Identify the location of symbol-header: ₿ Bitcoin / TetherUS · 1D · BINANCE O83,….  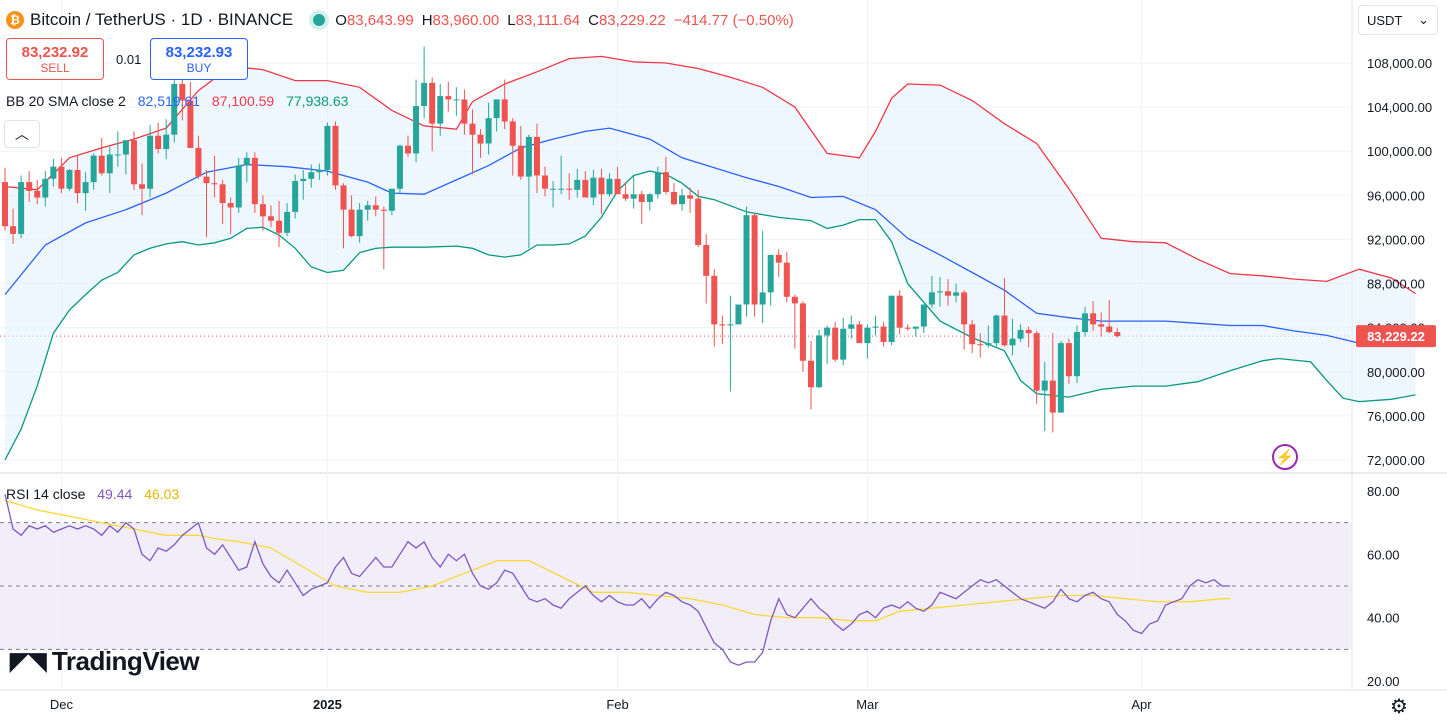
(400, 20).